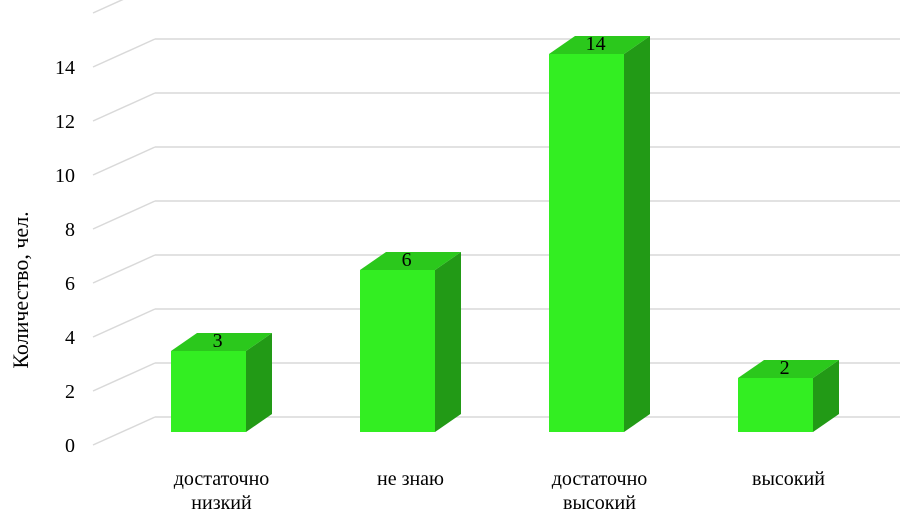  Describe the element at coordinates (221, 502) in the screenshot. I see `x-category-label-0-line-1: низкий` at that location.